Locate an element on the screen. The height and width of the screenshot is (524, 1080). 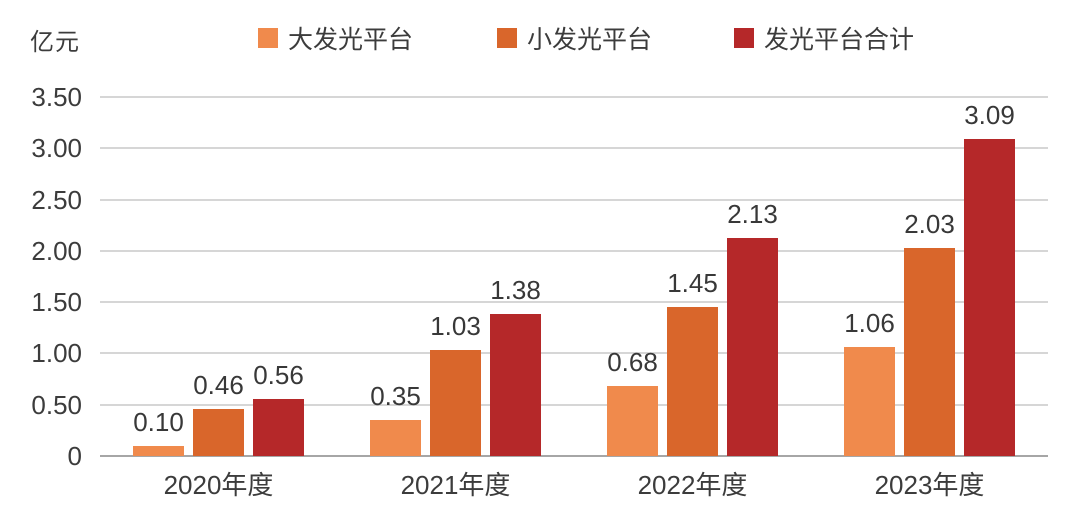
y-tick-label: 2.00 is located at coordinates (56, 250).